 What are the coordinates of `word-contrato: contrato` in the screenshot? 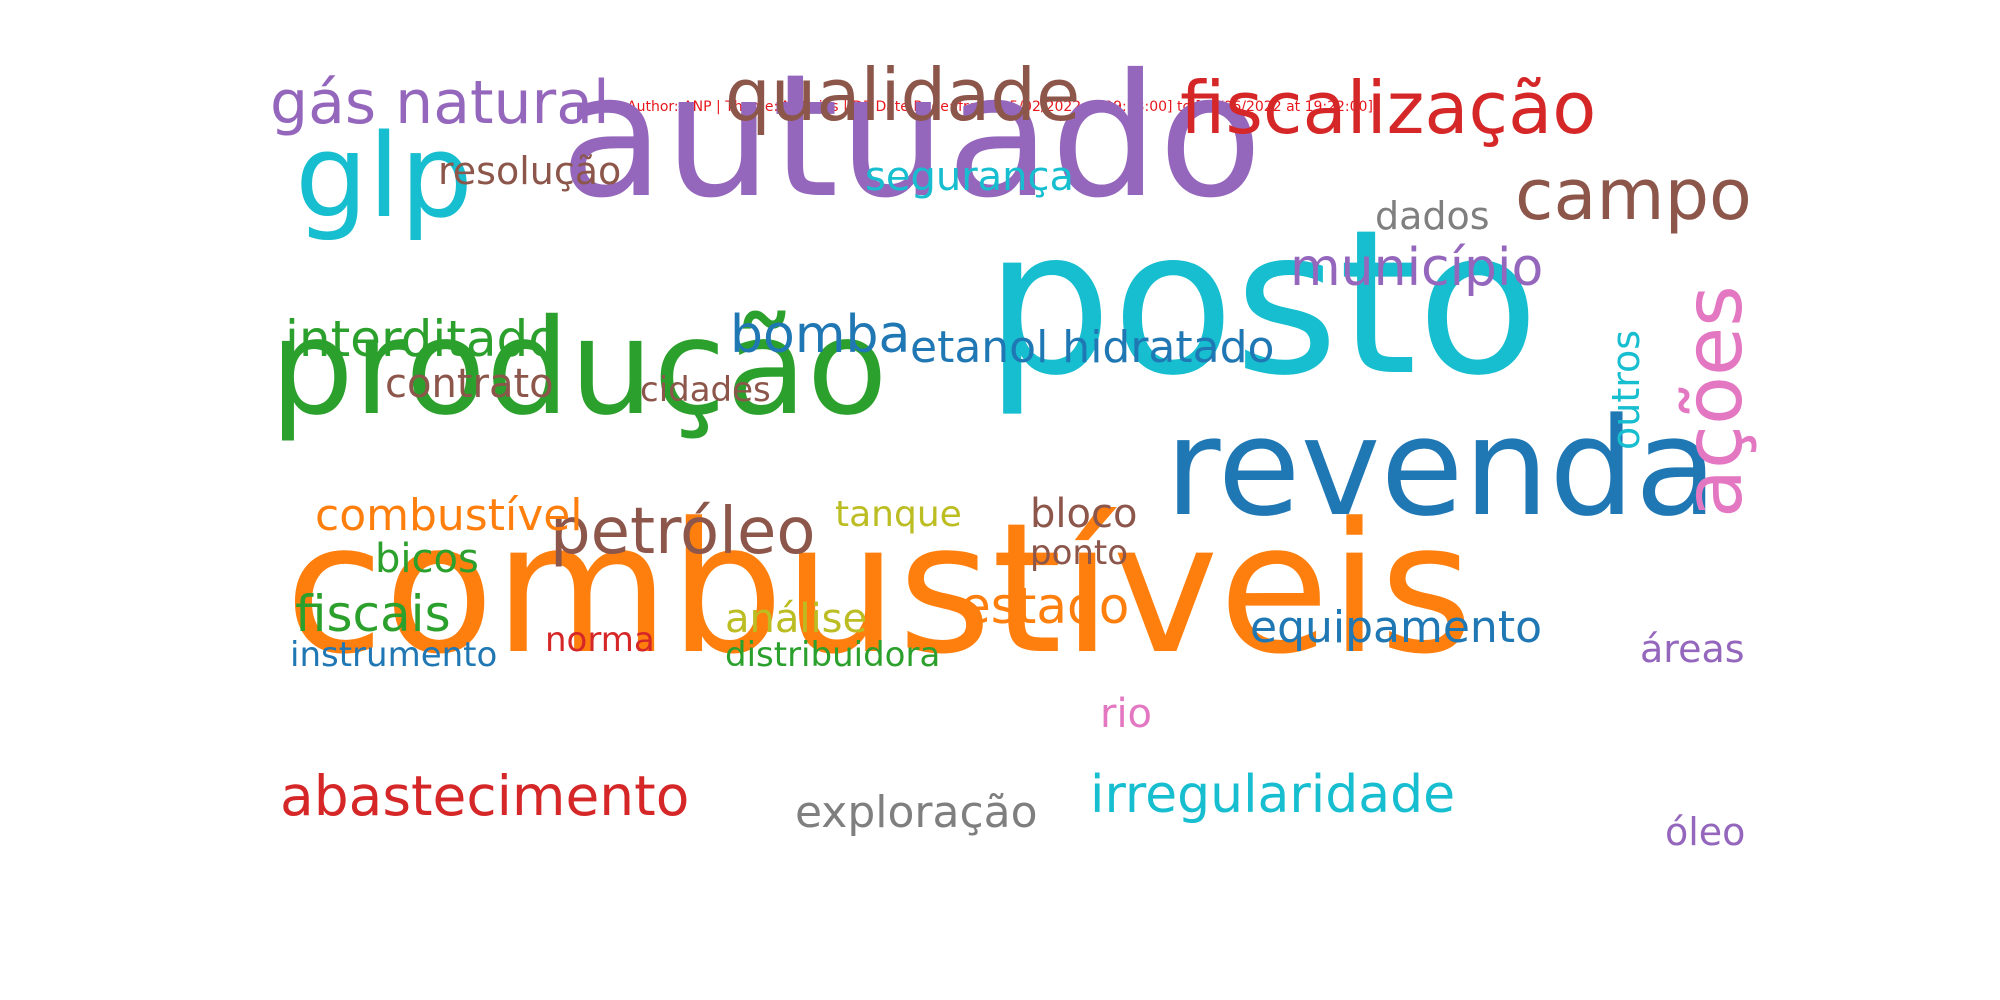 It's located at (469, 383).